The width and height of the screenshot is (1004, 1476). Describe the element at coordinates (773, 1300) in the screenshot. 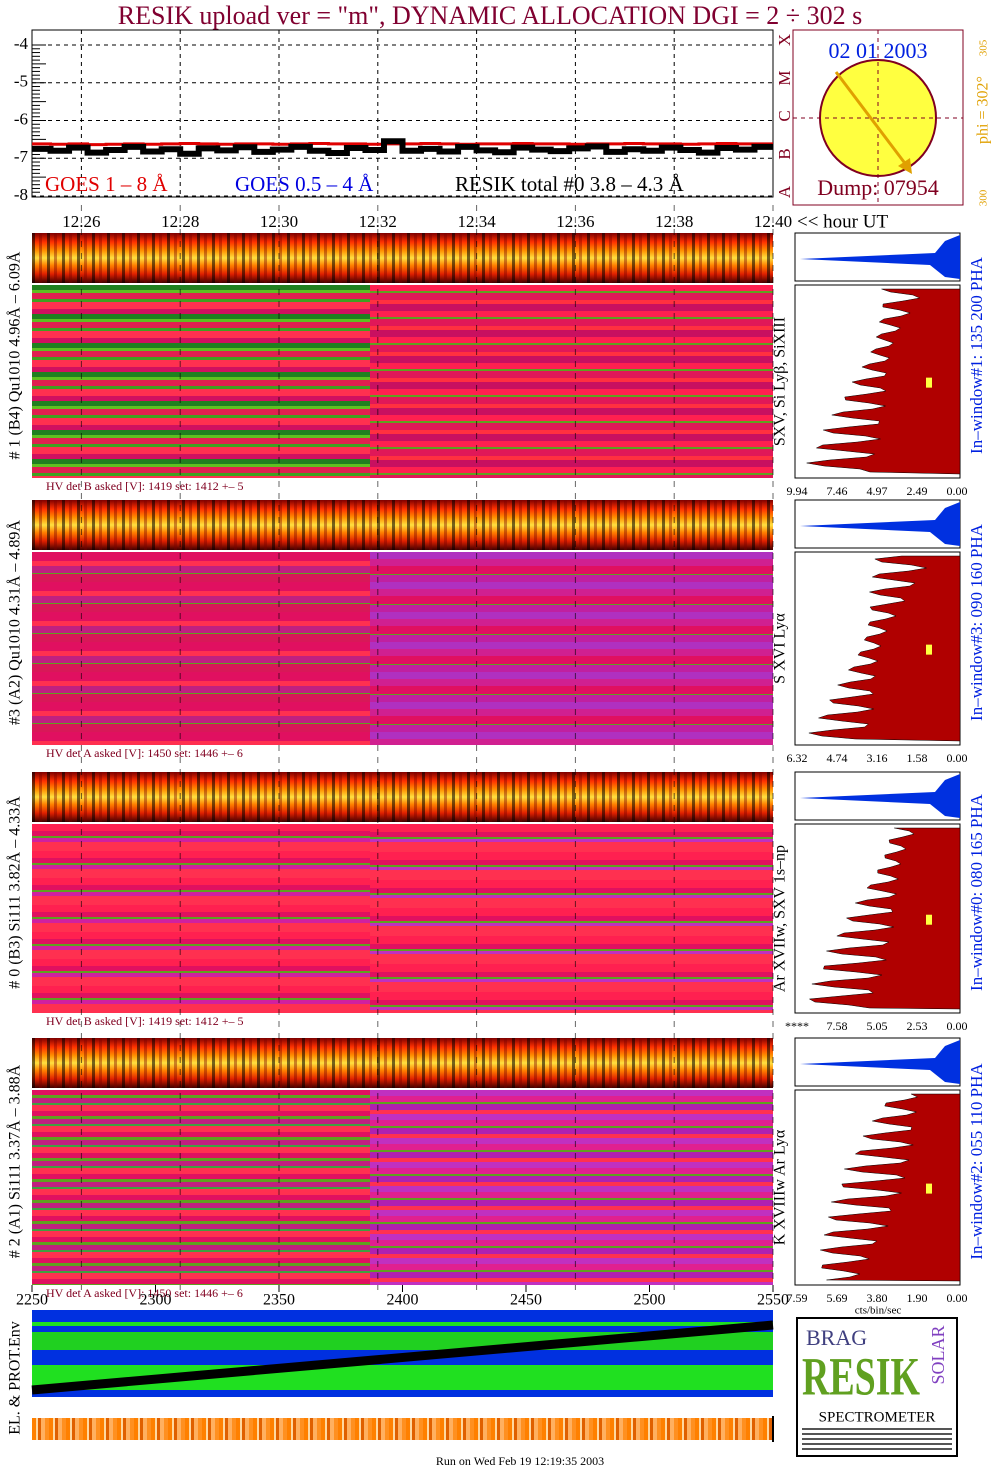

I see `bin-tick-label: 2550` at that location.